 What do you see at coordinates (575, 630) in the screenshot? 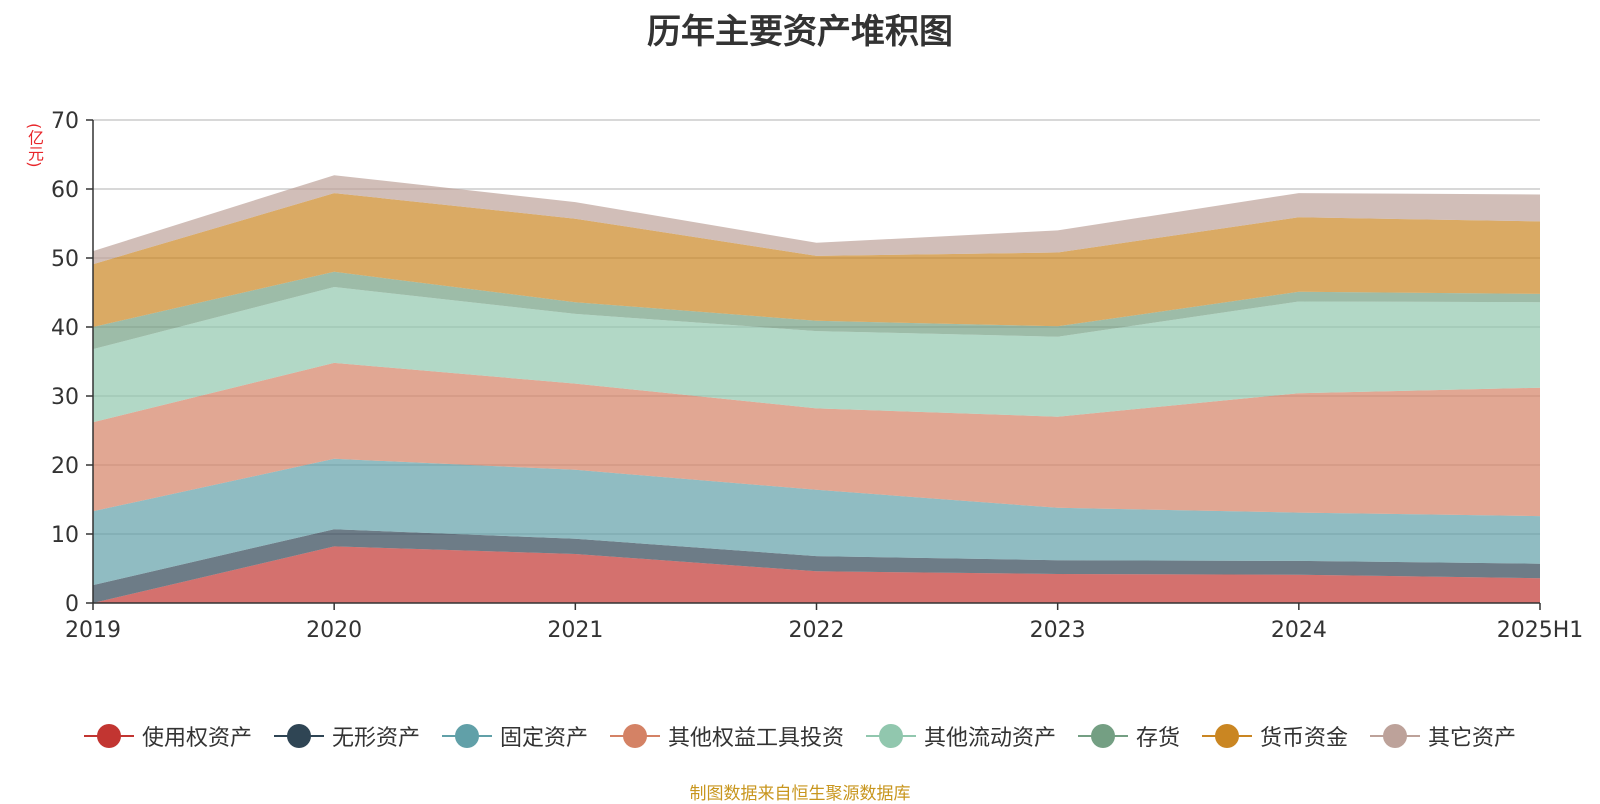
I see `x-tick-label: 2021` at bounding box center [575, 630].